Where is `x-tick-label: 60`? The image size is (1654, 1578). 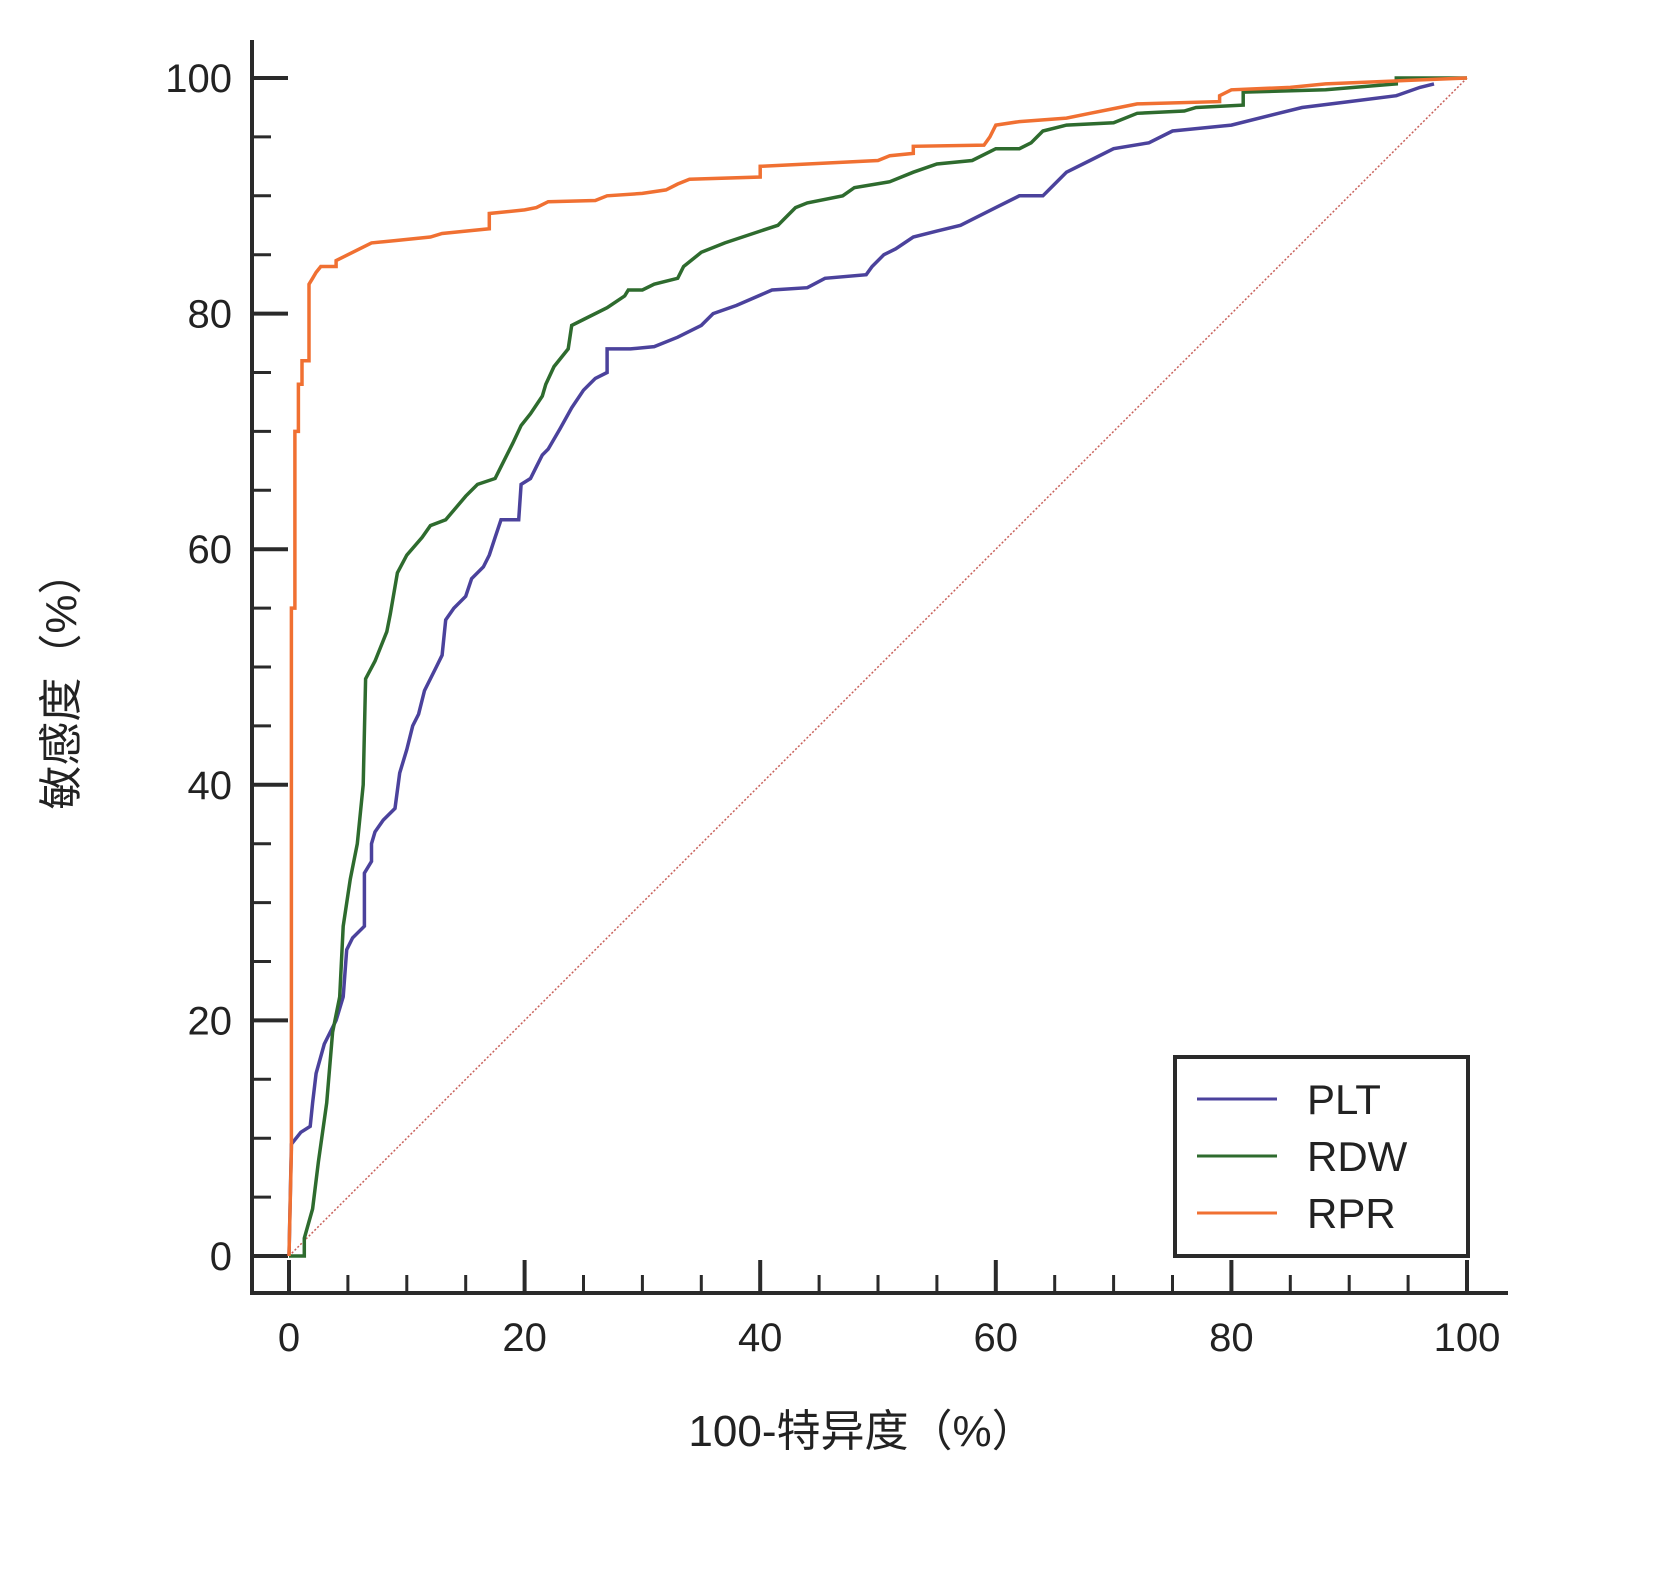 x-tick-label: 60 is located at coordinates (996, 1338).